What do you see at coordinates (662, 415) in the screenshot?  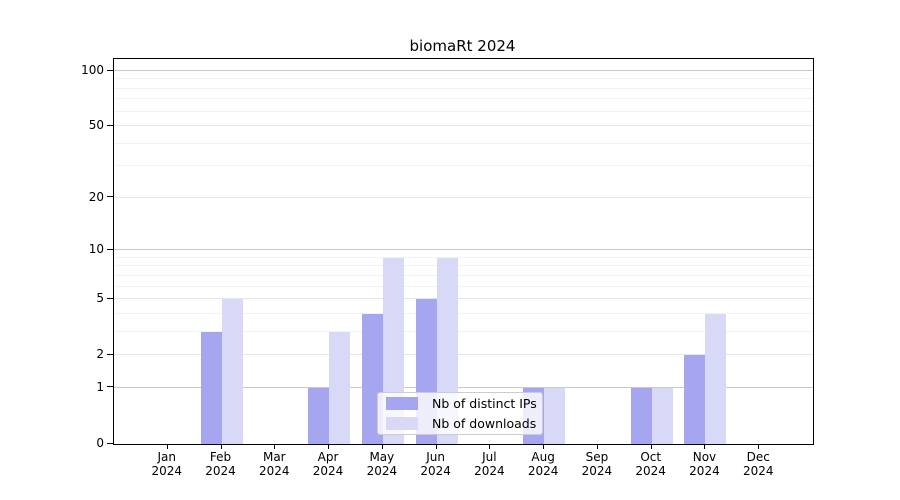 I see `bar-downloads-oct` at bounding box center [662, 415].